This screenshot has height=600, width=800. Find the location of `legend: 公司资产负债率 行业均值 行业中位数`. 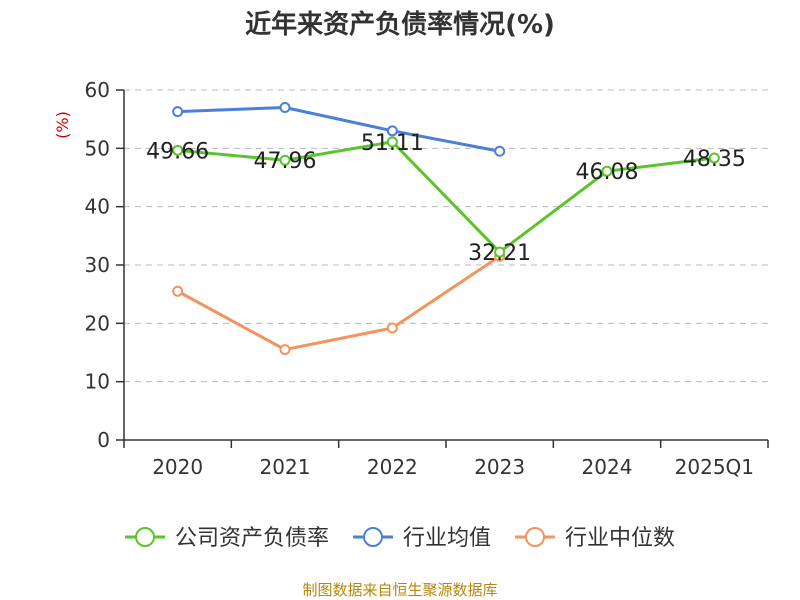

legend: 公司资产负债率 行业均值 行业中位数 is located at coordinates (400, 538).